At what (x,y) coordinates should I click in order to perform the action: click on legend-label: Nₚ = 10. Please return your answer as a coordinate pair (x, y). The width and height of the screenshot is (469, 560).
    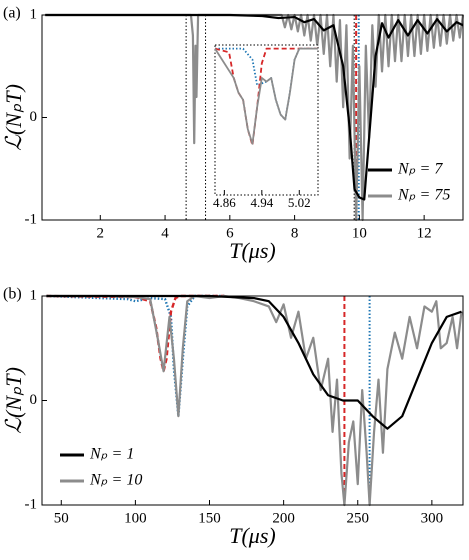
    Looking at the image, I should click on (115, 480).